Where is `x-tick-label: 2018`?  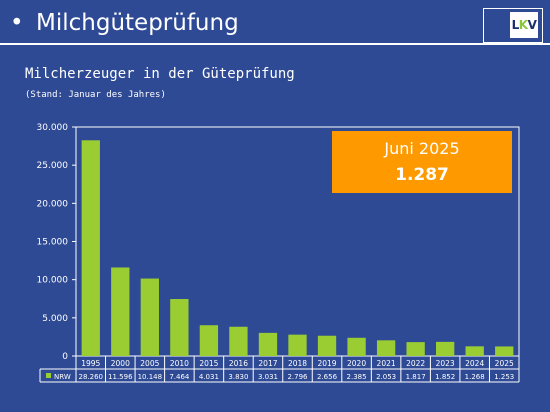 x-tick-label: 2018 is located at coordinates (297, 363).